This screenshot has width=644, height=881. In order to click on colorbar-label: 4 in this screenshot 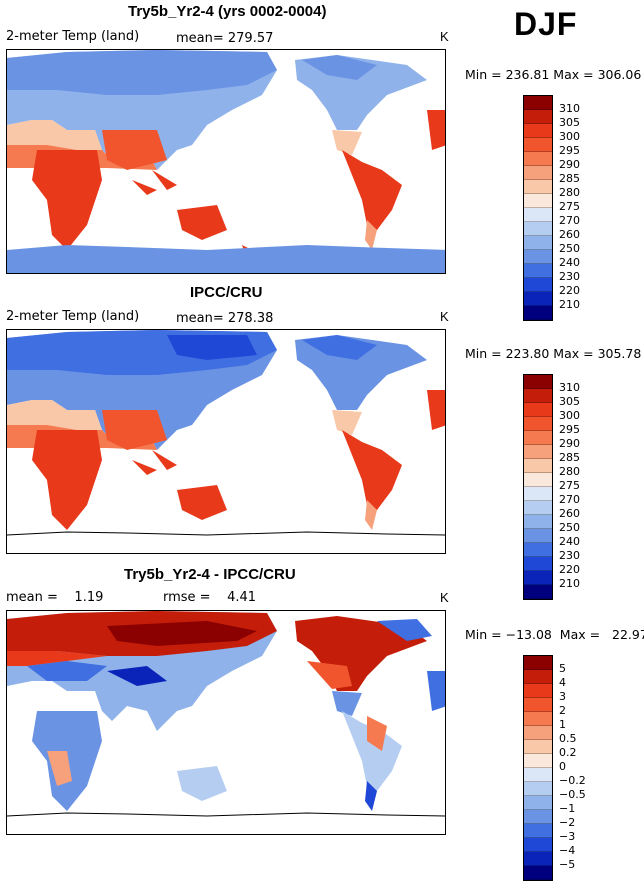, I will do `click(562, 682)`.